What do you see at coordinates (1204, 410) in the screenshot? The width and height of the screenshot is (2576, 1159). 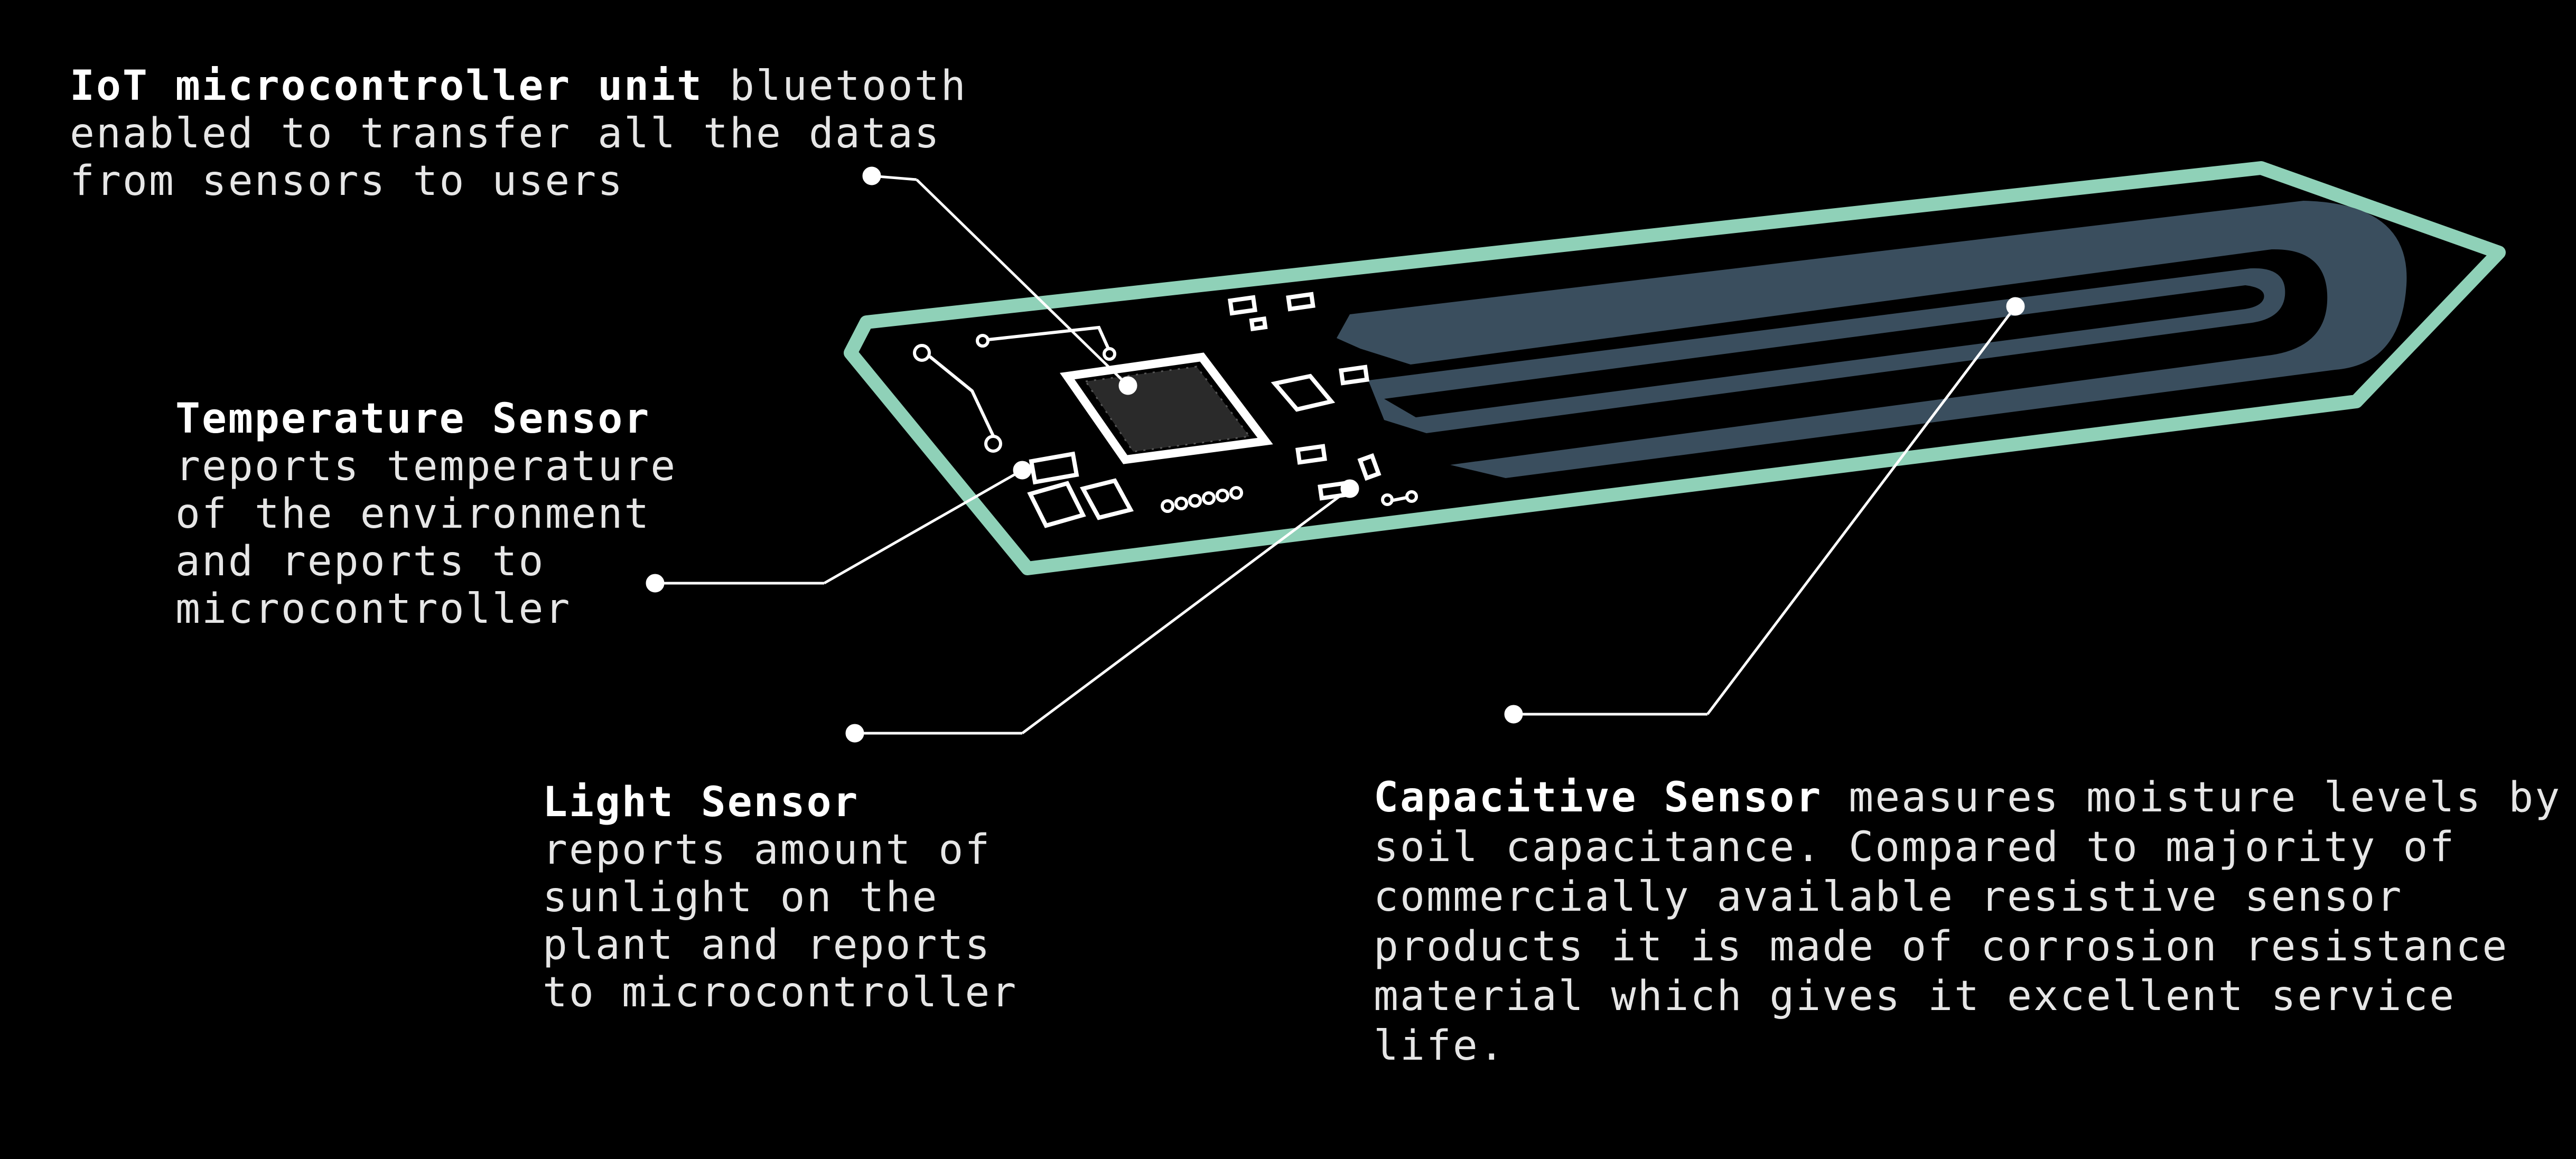 I see `board-components` at bounding box center [1204, 410].